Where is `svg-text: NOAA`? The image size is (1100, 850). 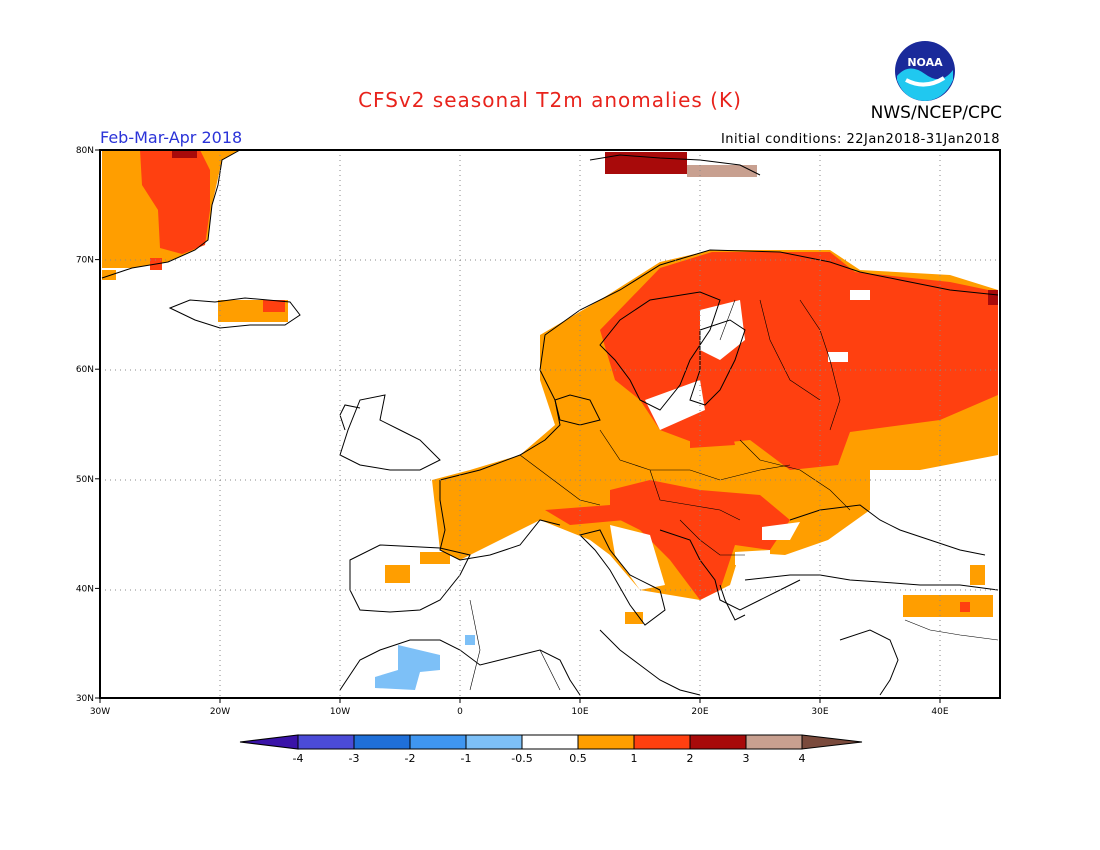 svg-text: NOAA is located at coordinates (925, 62).